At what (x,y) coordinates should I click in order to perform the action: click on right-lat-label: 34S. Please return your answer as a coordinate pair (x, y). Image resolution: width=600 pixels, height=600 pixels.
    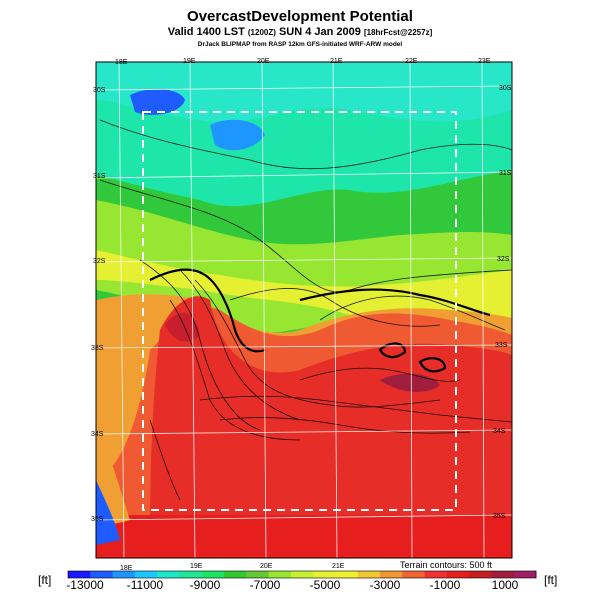
    Looking at the image, I should click on (499, 431).